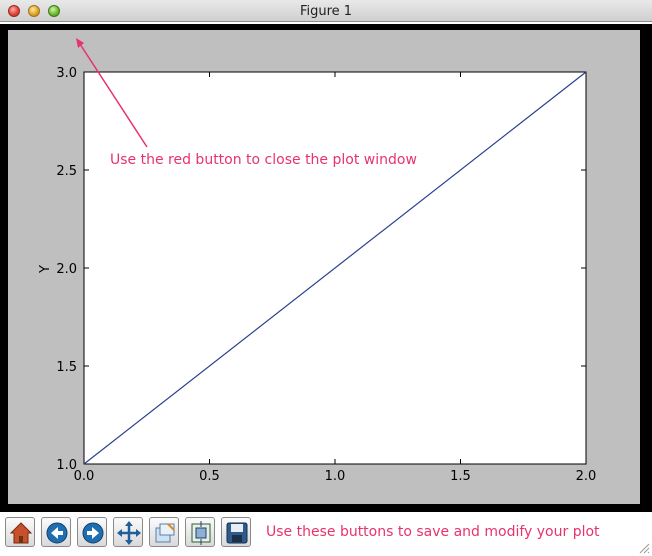 This screenshot has height=556, width=652. I want to click on y-tick-label: 3.0, so click(66, 73).